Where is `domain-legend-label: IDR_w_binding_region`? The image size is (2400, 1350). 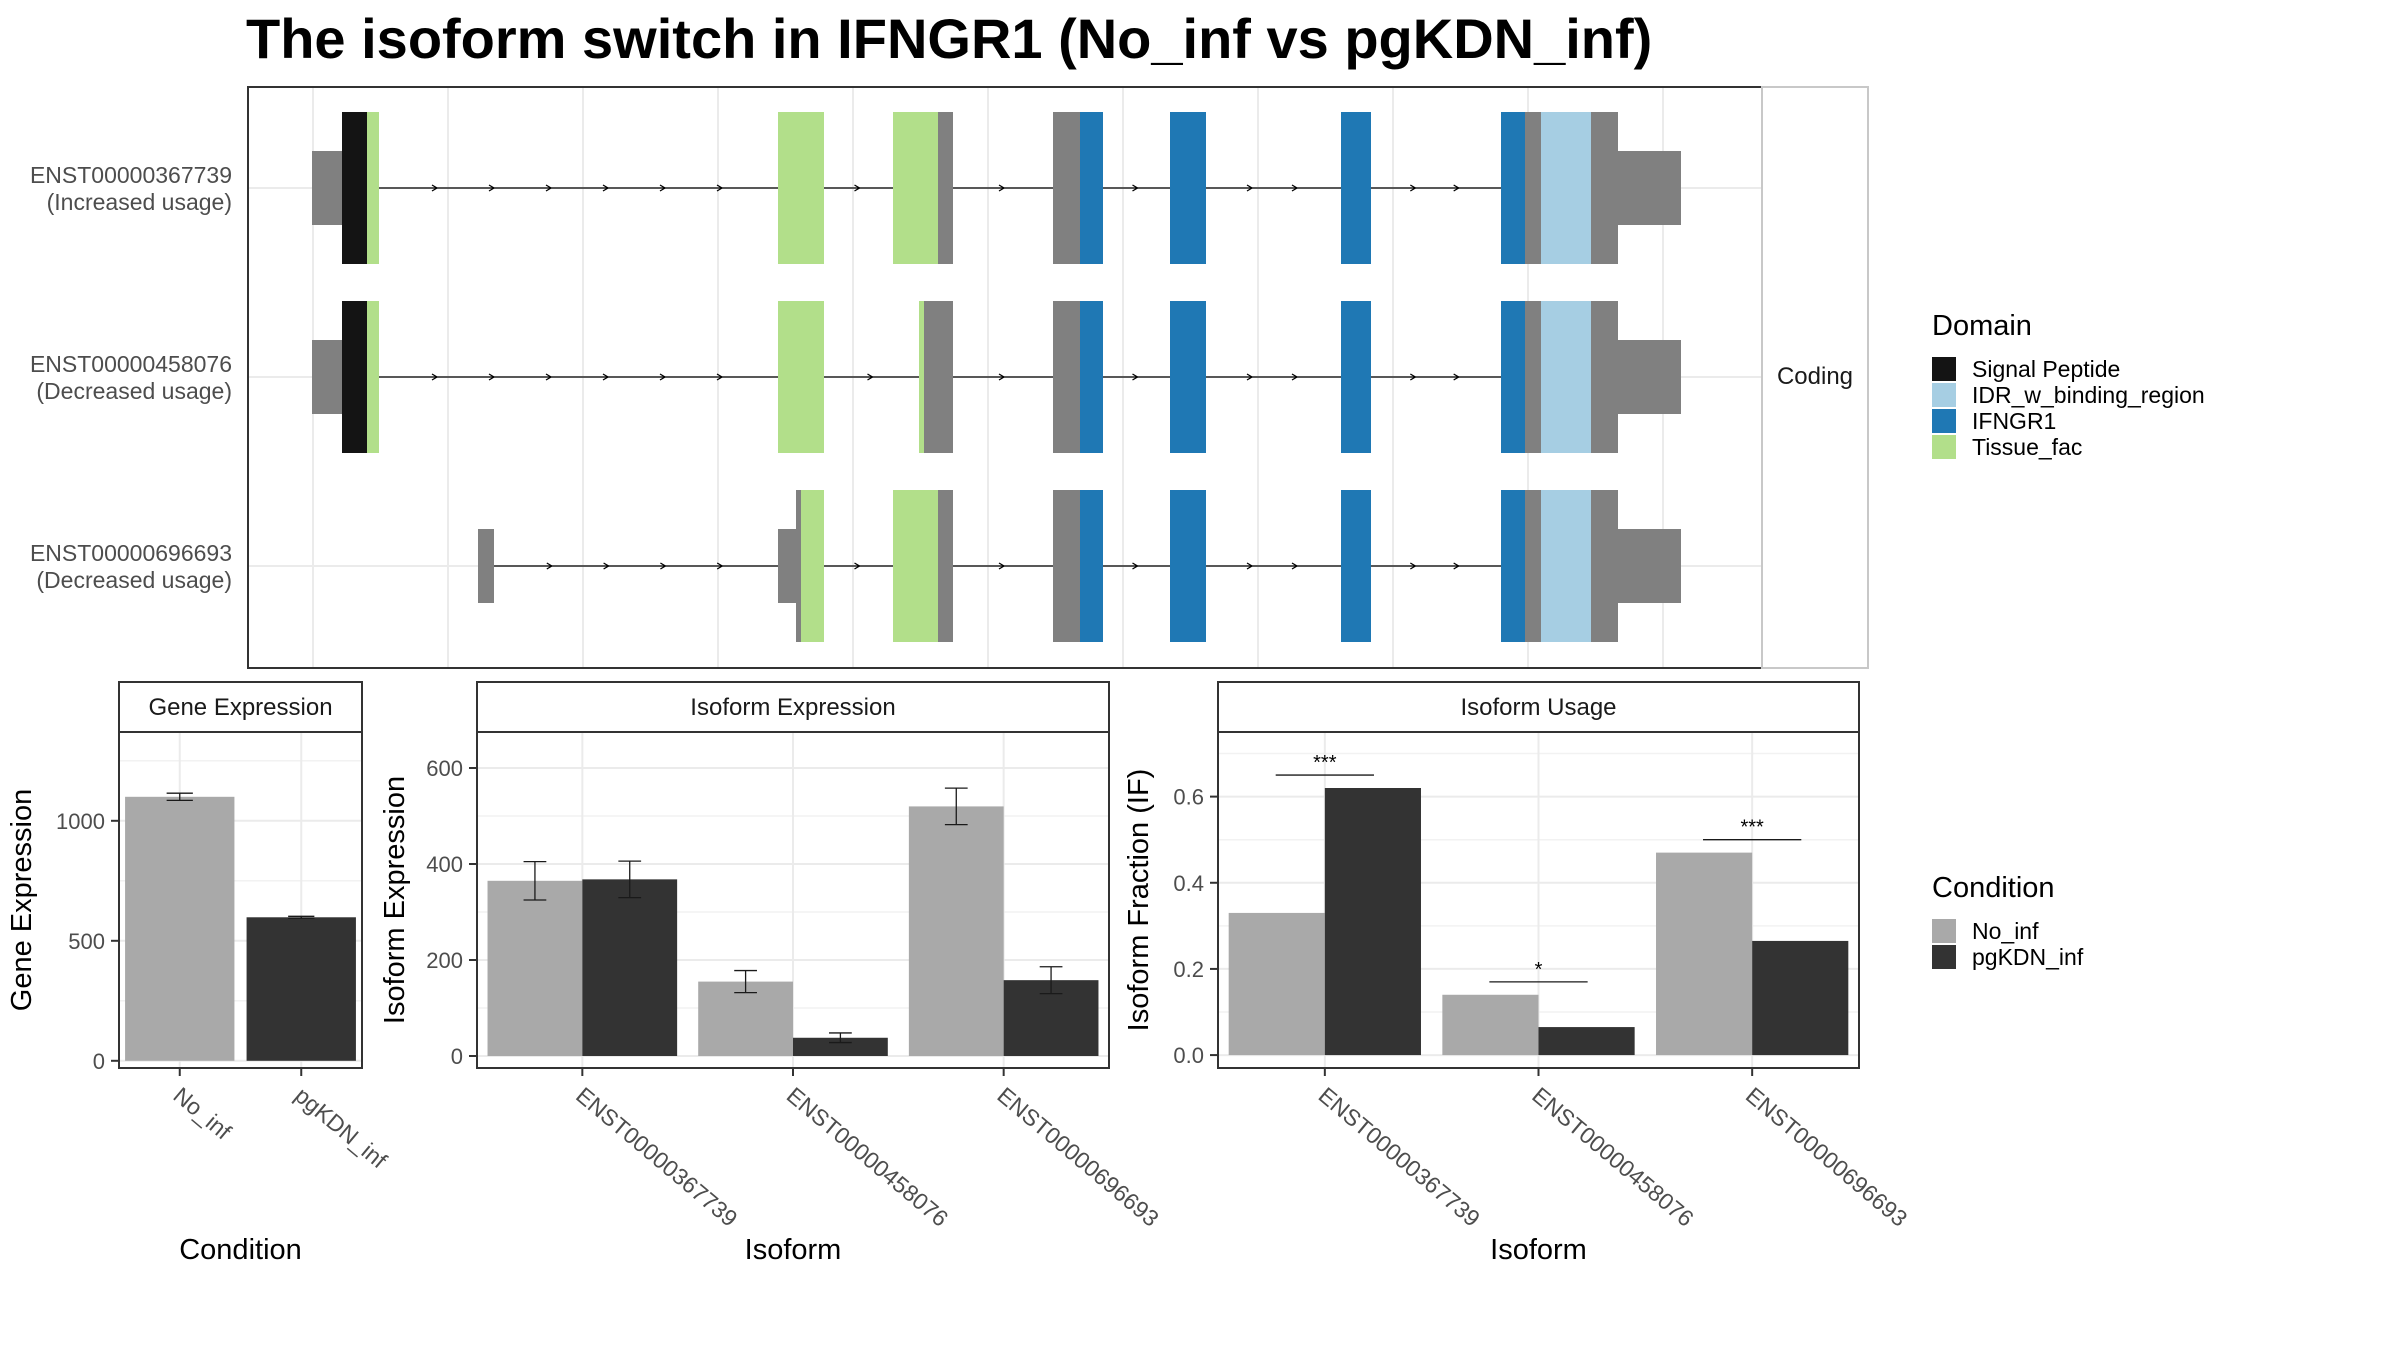
domain-legend-label: IDR_w_binding_region is located at coordinates (2088, 395).